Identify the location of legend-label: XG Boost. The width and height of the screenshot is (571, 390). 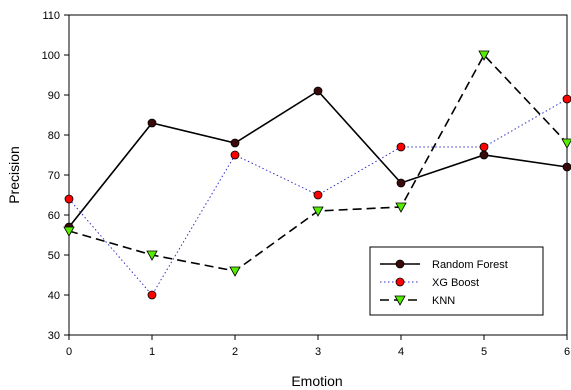
(455, 283).